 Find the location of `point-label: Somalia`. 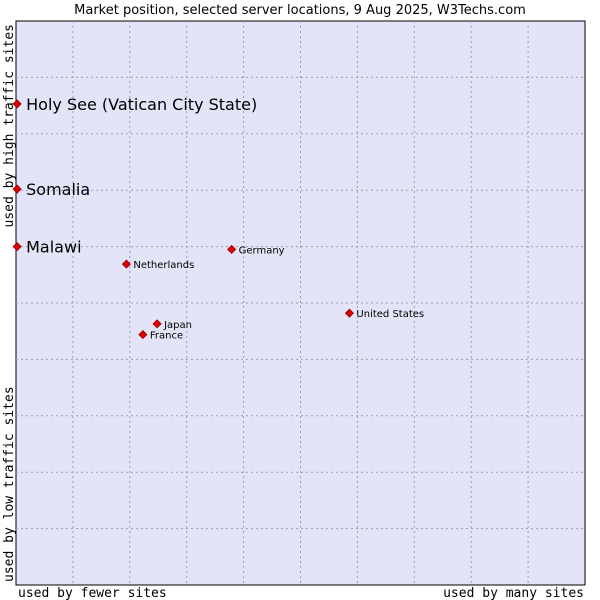

point-label: Somalia is located at coordinates (58, 189).